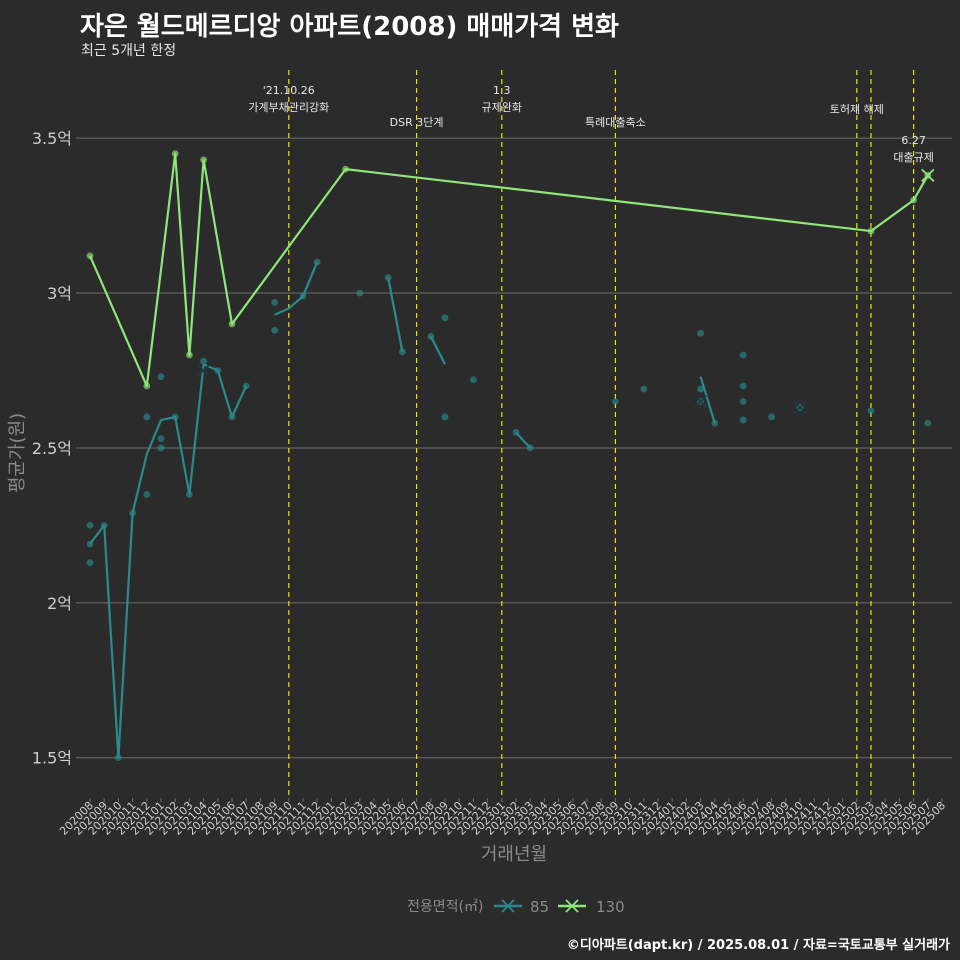 This screenshot has width=960, height=960. I want to click on legend: 전용면적(㎡) 85 130, so click(516, 907).